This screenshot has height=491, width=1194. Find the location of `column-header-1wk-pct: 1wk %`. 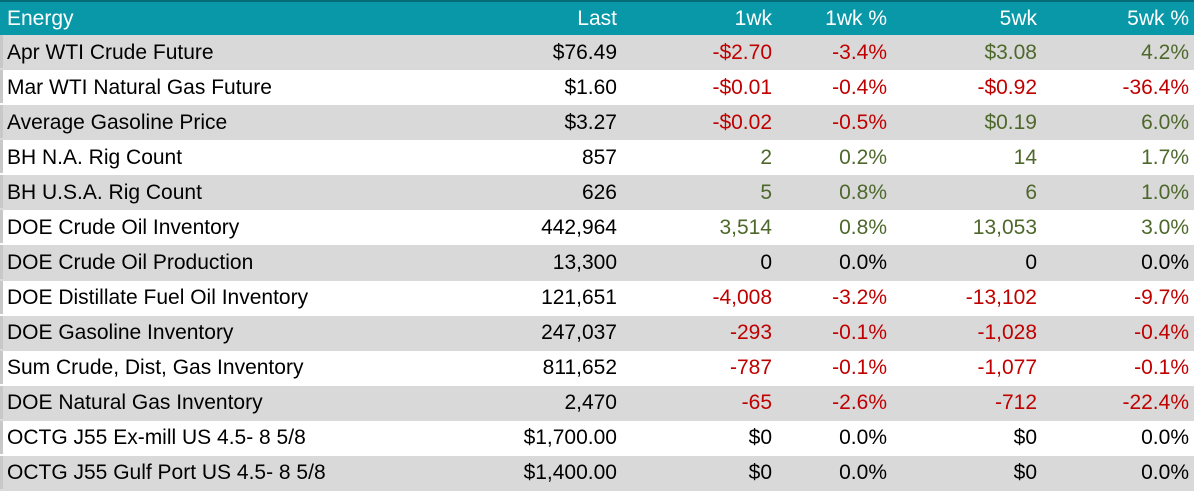

column-header-1wk-pct: 1wk % is located at coordinates (856, 18).